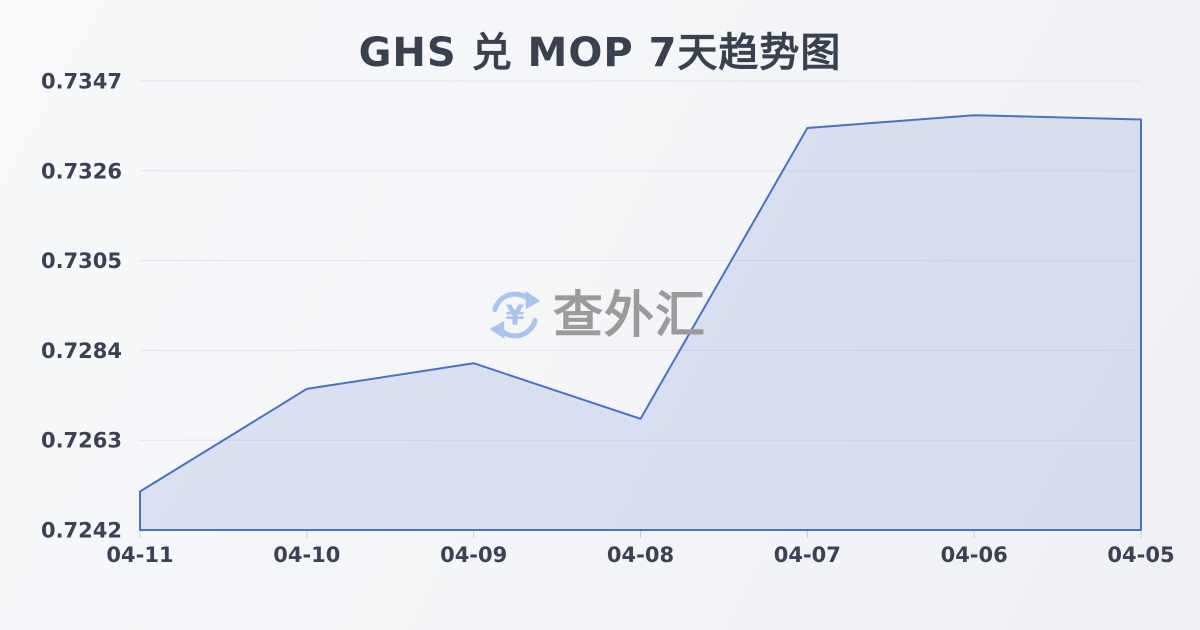  What do you see at coordinates (81, 171) in the screenshot?
I see `y-axis-label: 0.7326` at bounding box center [81, 171].